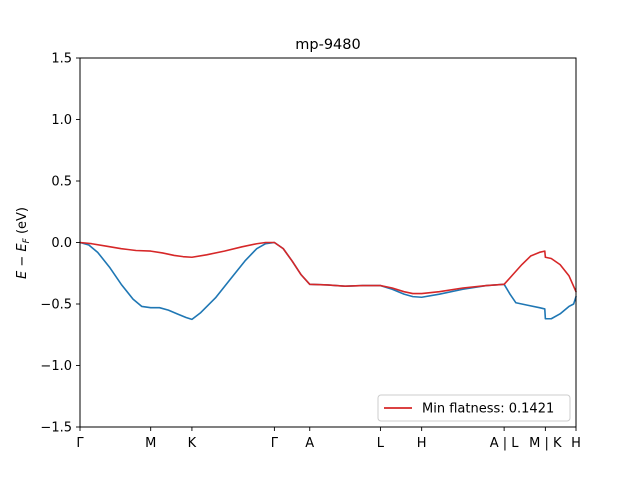 The image size is (640, 480). Describe the element at coordinates (56, 305) in the screenshot. I see `y-tick-label-4: −0.5` at that location.